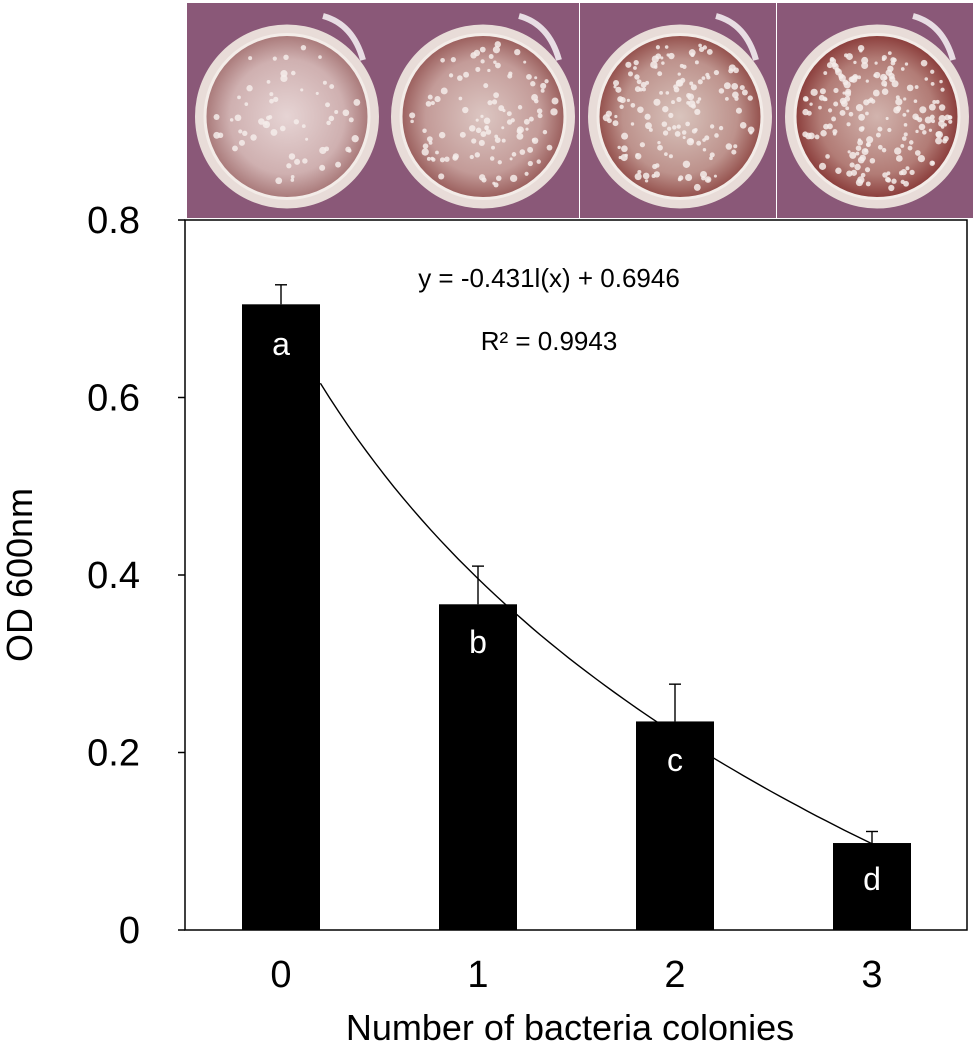 Image resolution: width=975 pixels, height=1047 pixels. What do you see at coordinates (281, 344) in the screenshot?
I see `significance-letter: a` at bounding box center [281, 344].